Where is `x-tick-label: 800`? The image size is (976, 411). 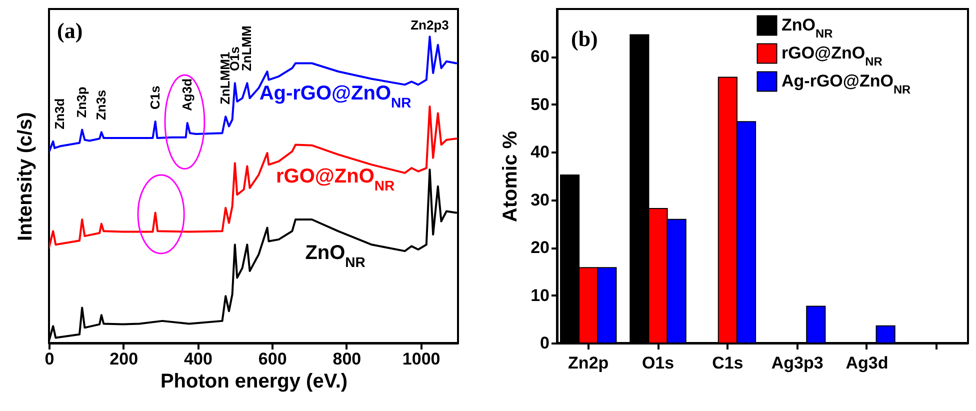
x-tick-label: 800 is located at coordinates (347, 359).